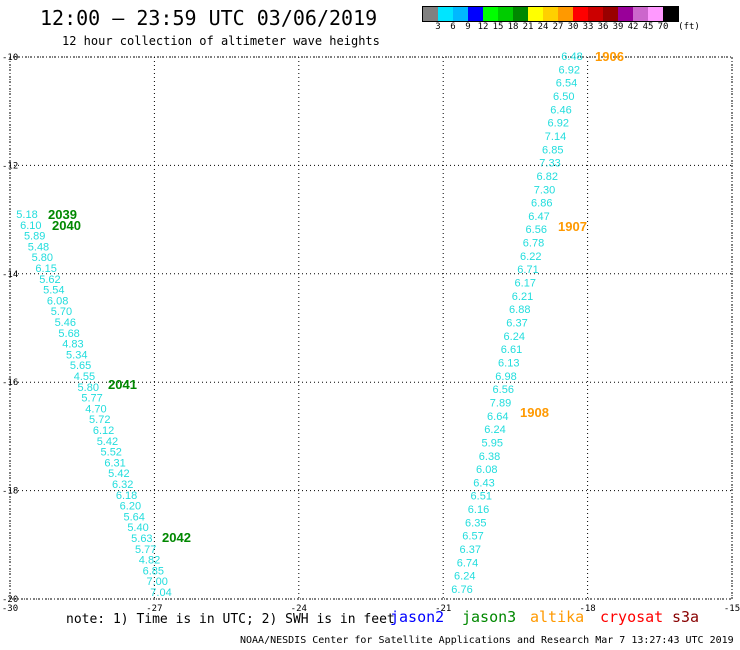 The image size is (740, 650). What do you see at coordinates (483, 483) in the screenshot?
I see `wave-height-label: 6.43` at bounding box center [483, 483].